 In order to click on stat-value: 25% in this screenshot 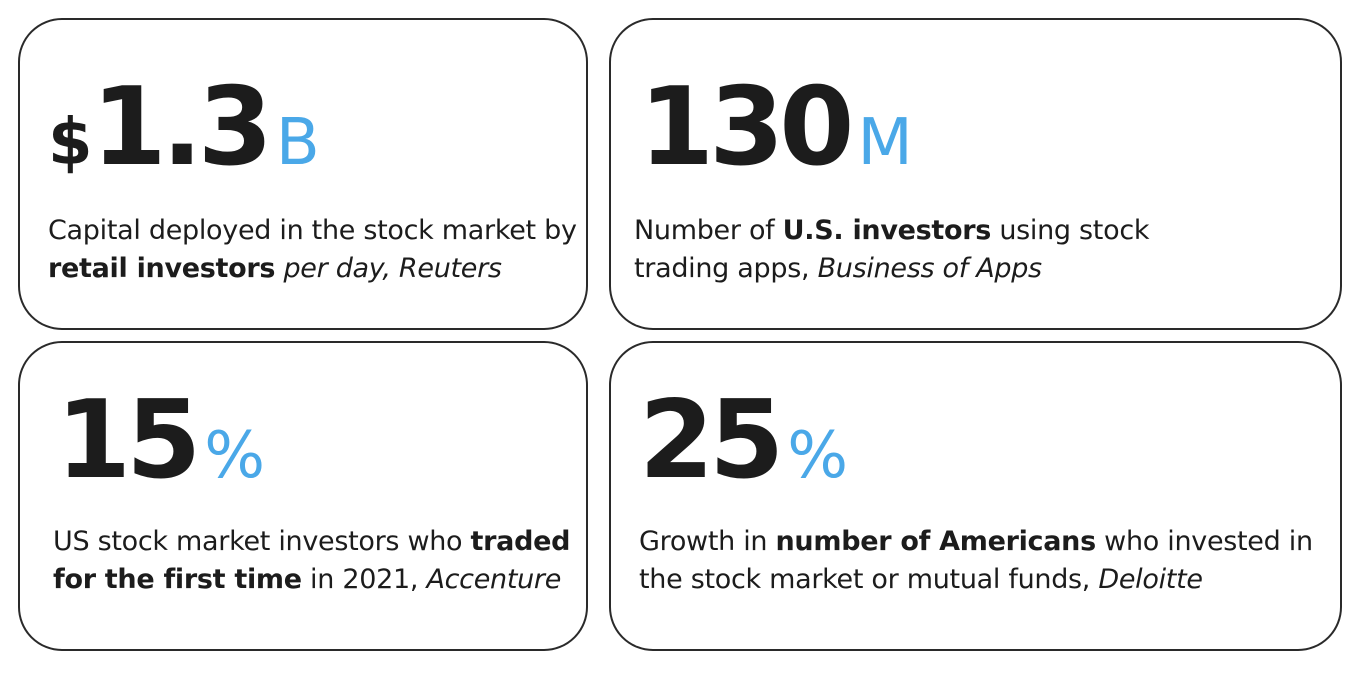, I will do `click(743, 441)`.